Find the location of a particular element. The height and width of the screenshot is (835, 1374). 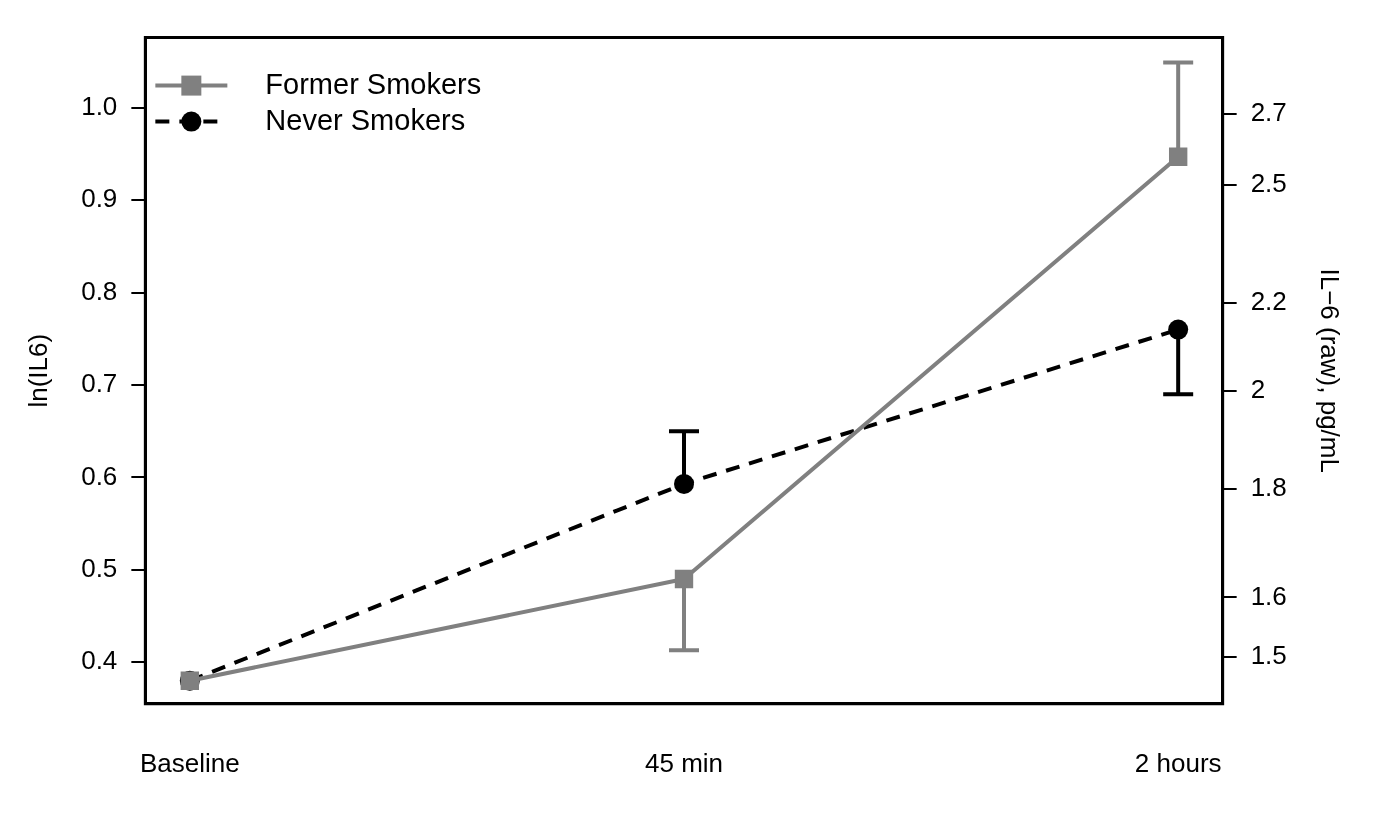

y-axis-title: ln(IL6) is located at coordinates (37, 370).